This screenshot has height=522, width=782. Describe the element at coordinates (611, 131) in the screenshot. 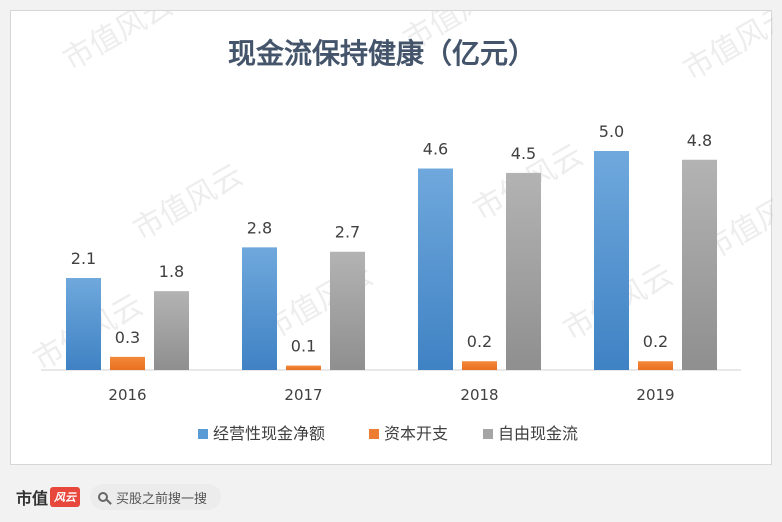

I see `value-label-2019-series-0: 5.0` at that location.